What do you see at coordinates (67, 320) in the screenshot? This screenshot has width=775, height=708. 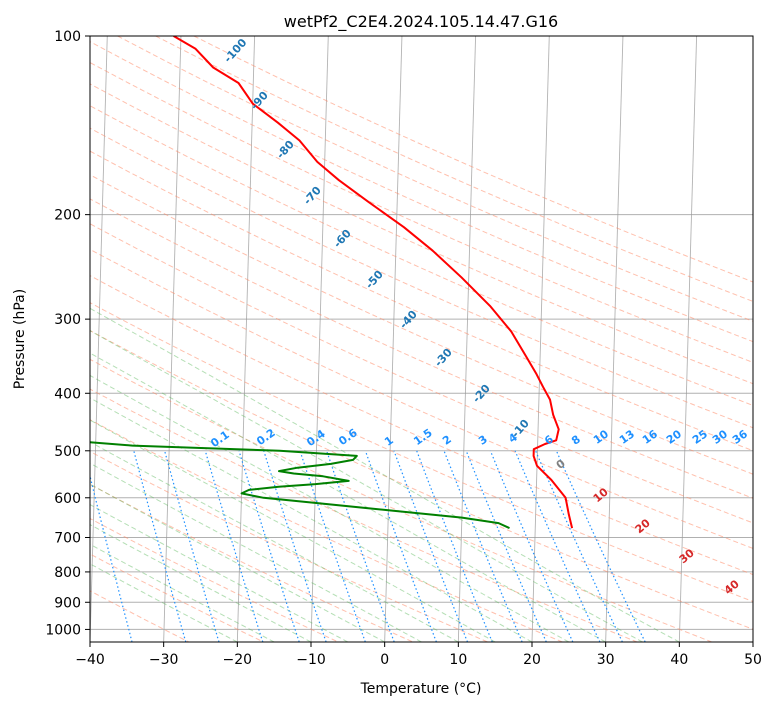 I see `y-tick-label: 300` at bounding box center [67, 320].